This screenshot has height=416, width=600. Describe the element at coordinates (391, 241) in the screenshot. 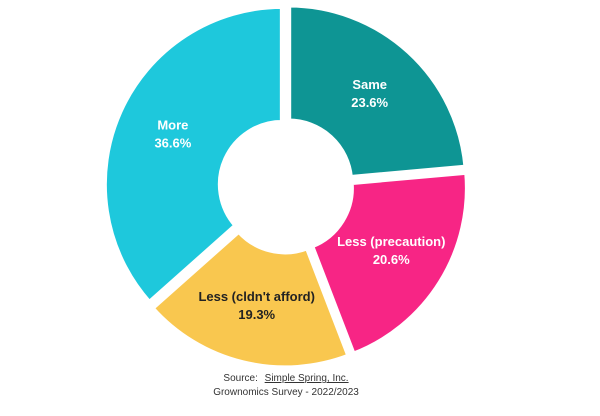

I see `slice-label: Less (precaution)` at that location.